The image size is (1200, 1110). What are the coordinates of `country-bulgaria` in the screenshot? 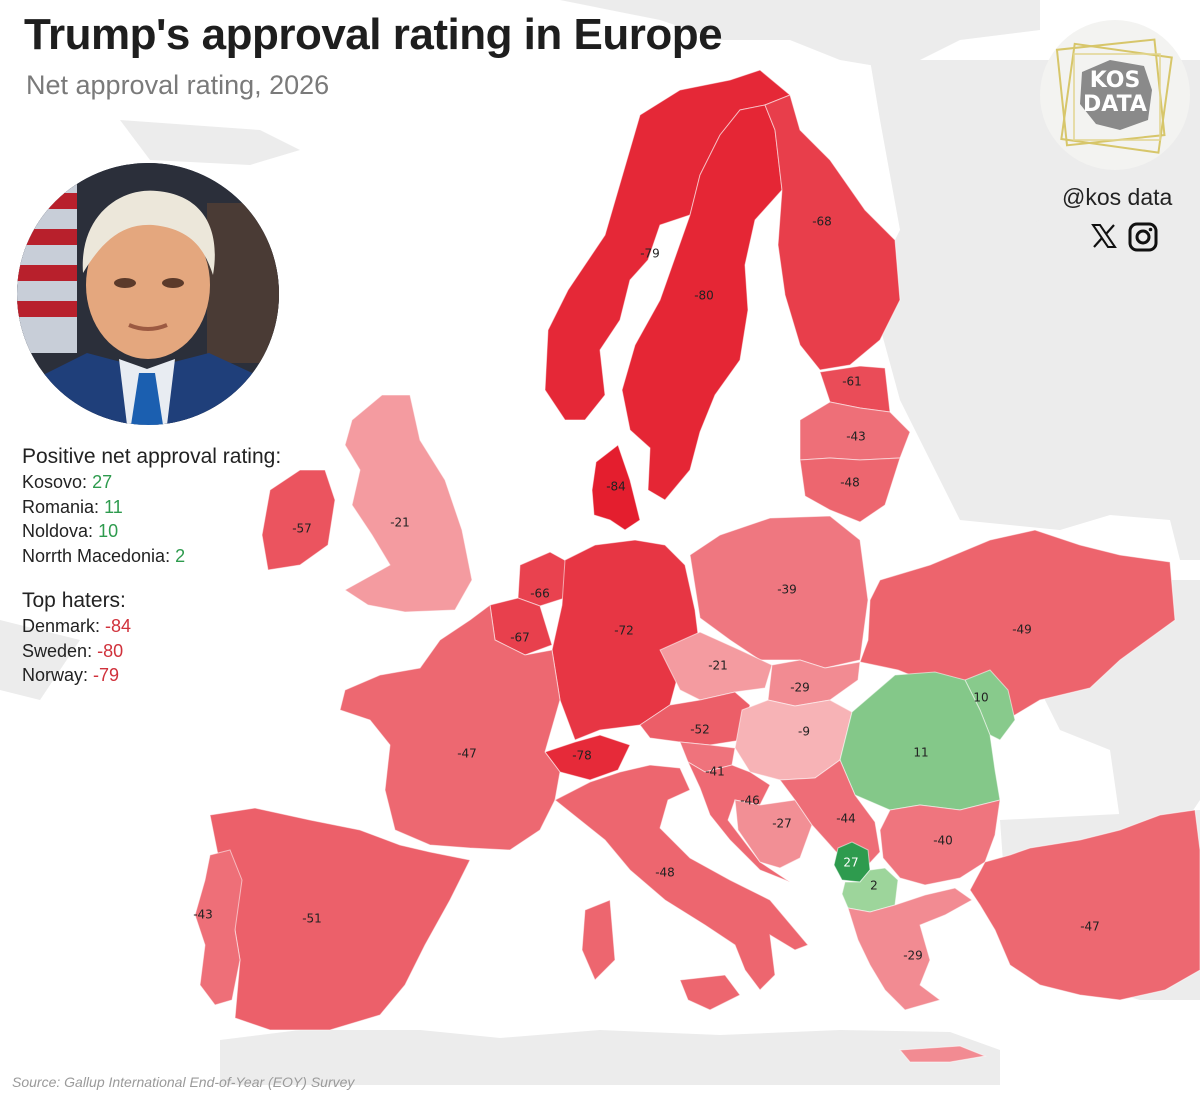 It's located at (940, 842).